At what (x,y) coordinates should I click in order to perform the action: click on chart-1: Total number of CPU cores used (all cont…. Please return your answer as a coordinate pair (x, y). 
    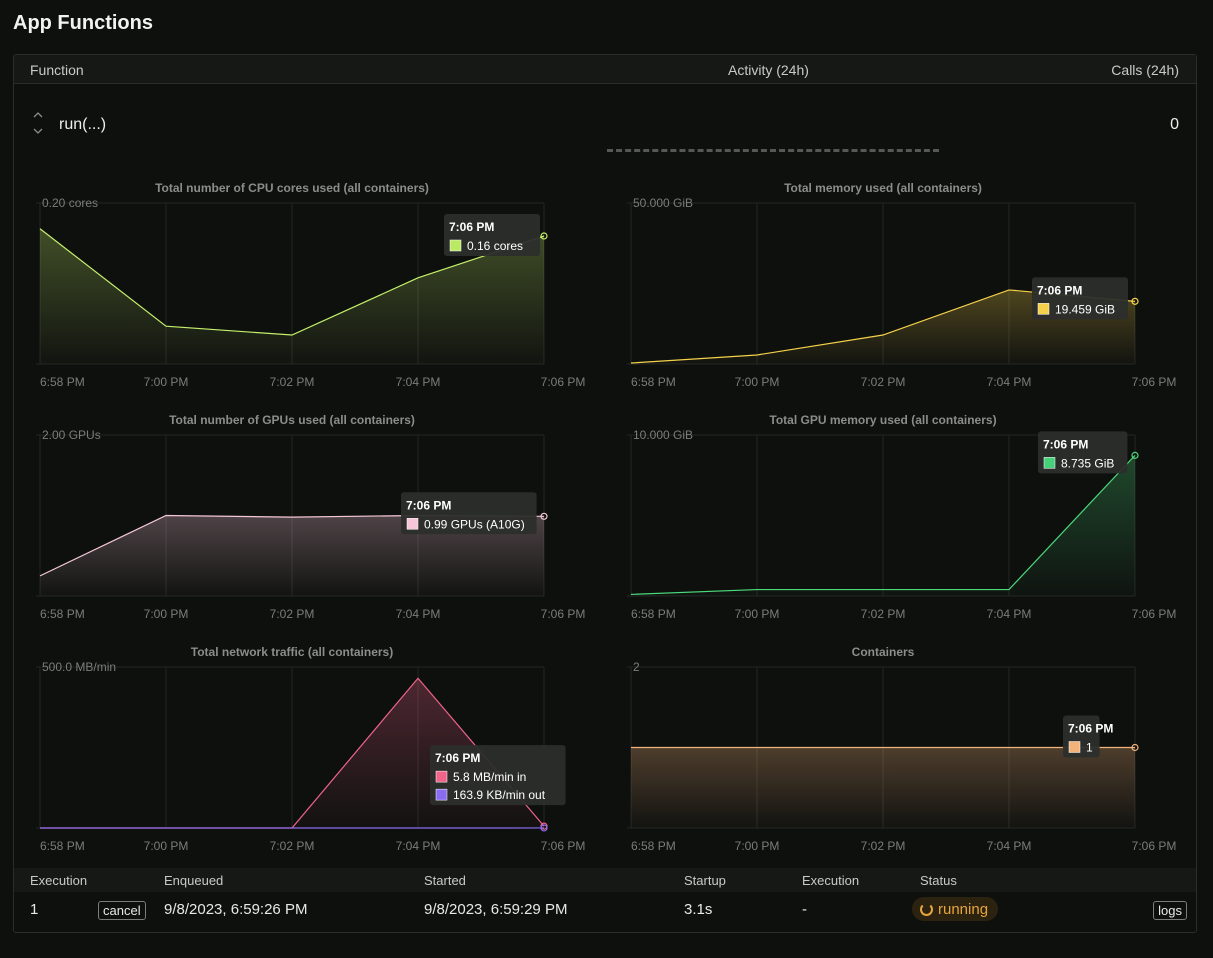
    Looking at the image, I should click on (310, 285).